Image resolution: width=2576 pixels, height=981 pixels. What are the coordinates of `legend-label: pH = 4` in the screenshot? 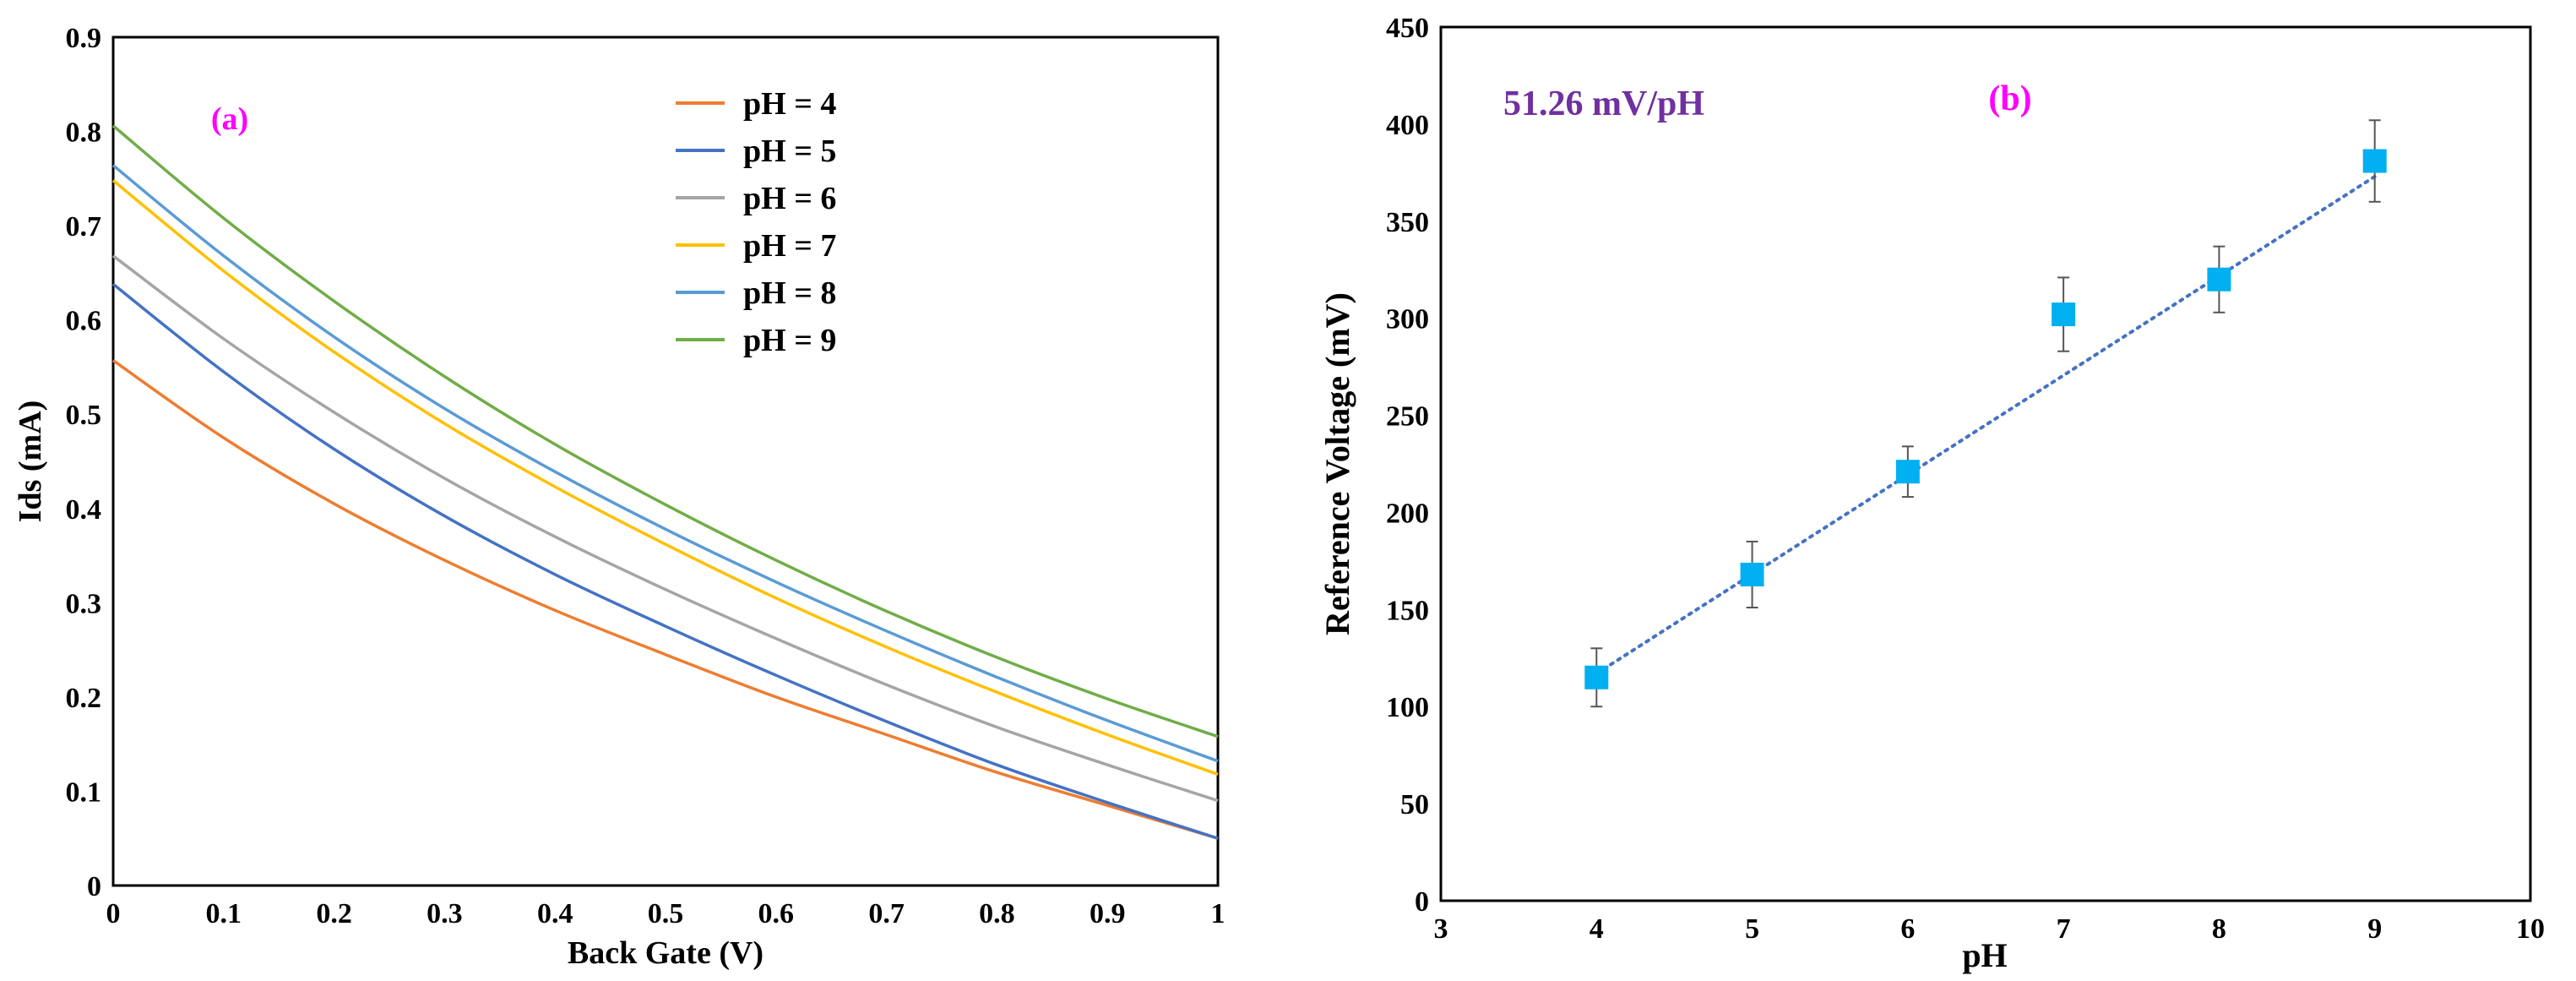 It's located at (789, 104).